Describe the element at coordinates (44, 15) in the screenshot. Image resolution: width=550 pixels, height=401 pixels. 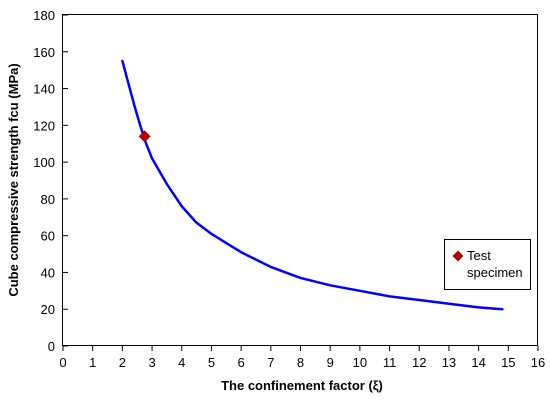
I see `y-tick-label: 180` at that location.